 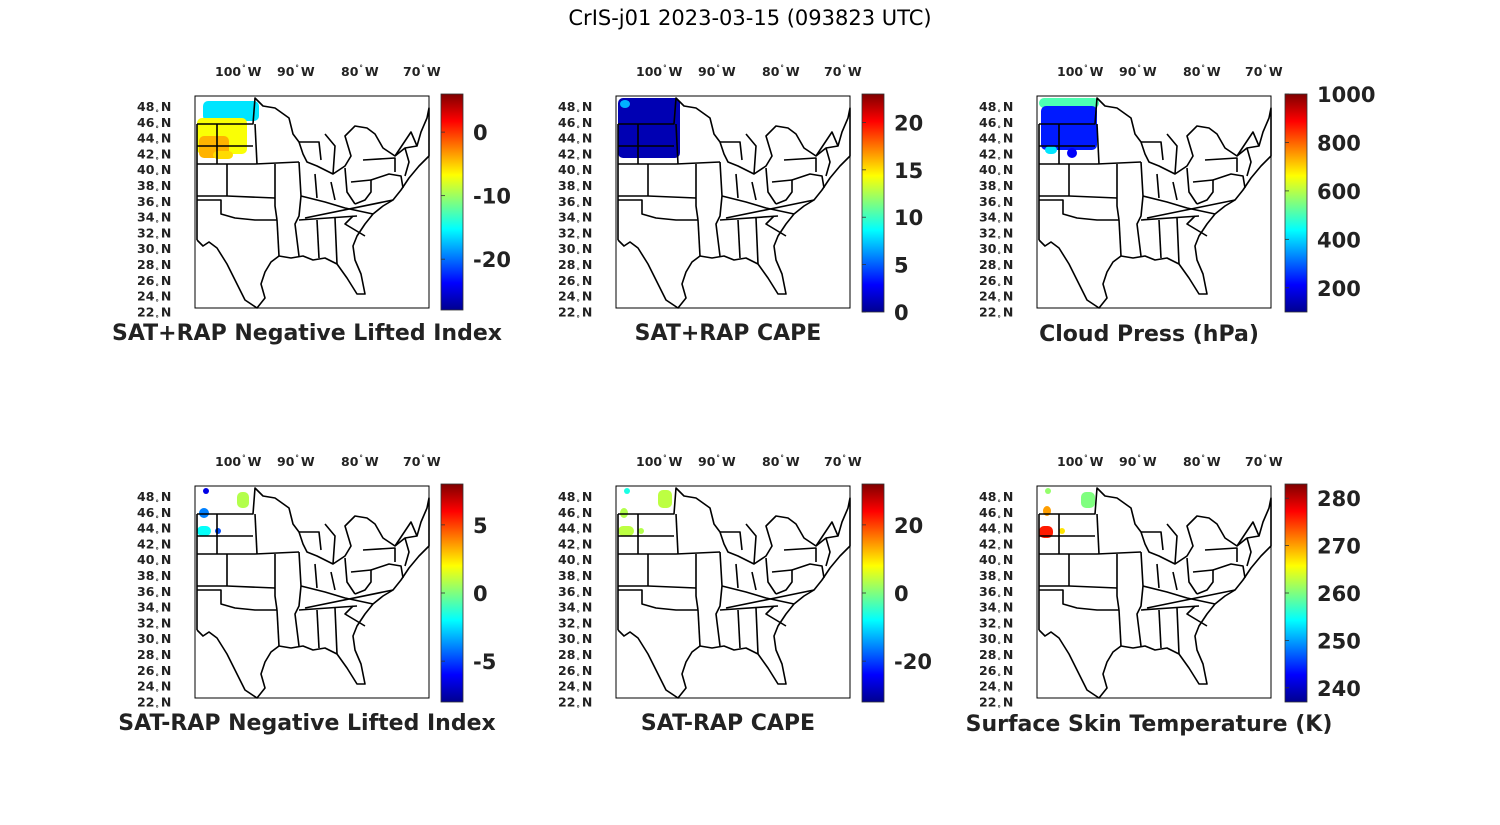 What do you see at coordinates (1339, 547) in the screenshot?
I see `colorbar-tick-label: 270` at bounding box center [1339, 547].